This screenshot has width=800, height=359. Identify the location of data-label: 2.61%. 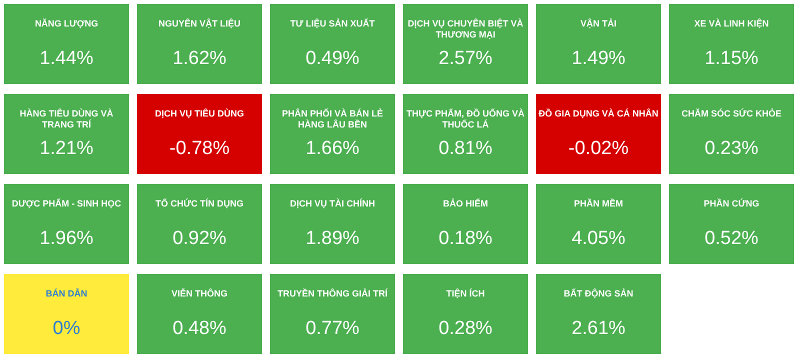
(599, 329).